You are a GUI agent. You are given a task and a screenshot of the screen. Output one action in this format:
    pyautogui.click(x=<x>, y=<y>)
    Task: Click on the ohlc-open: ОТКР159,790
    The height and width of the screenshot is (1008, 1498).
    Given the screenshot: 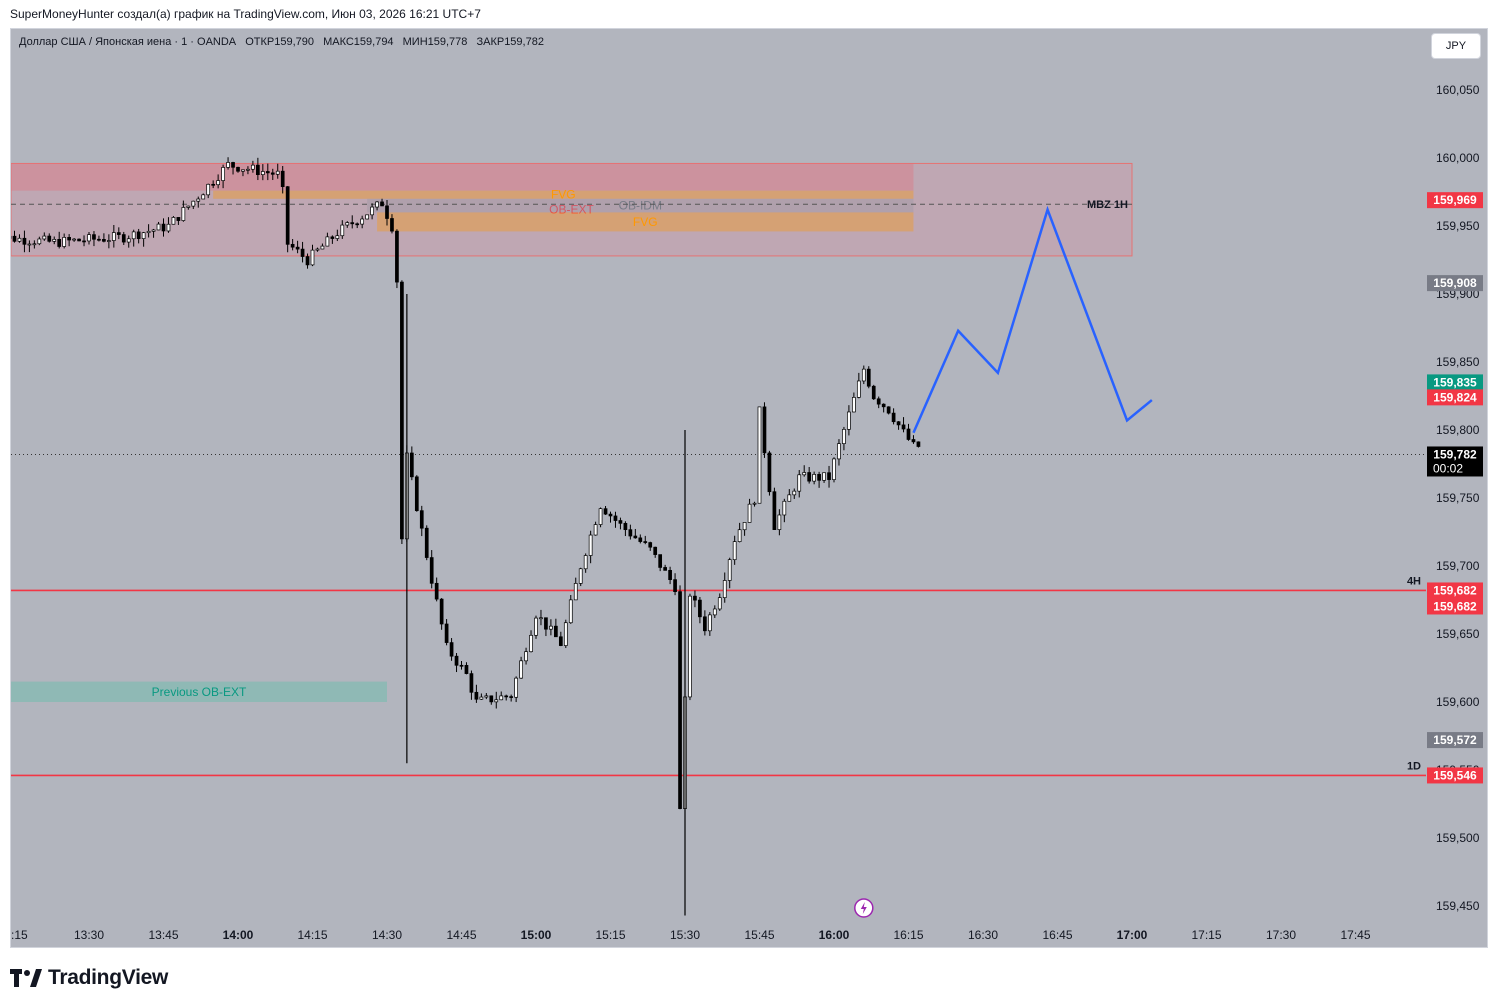 What is the action you would take?
    pyautogui.click(x=279, y=42)
    